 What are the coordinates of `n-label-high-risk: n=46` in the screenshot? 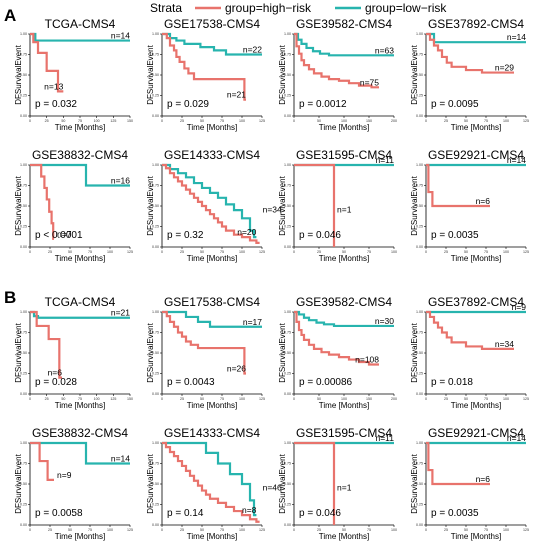 It's located at (272, 488).